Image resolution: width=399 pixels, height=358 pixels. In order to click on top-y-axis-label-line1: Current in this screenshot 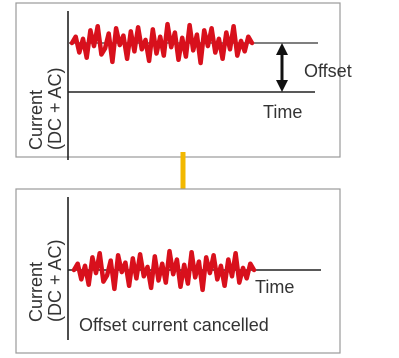, I will do `click(36, 120)`.